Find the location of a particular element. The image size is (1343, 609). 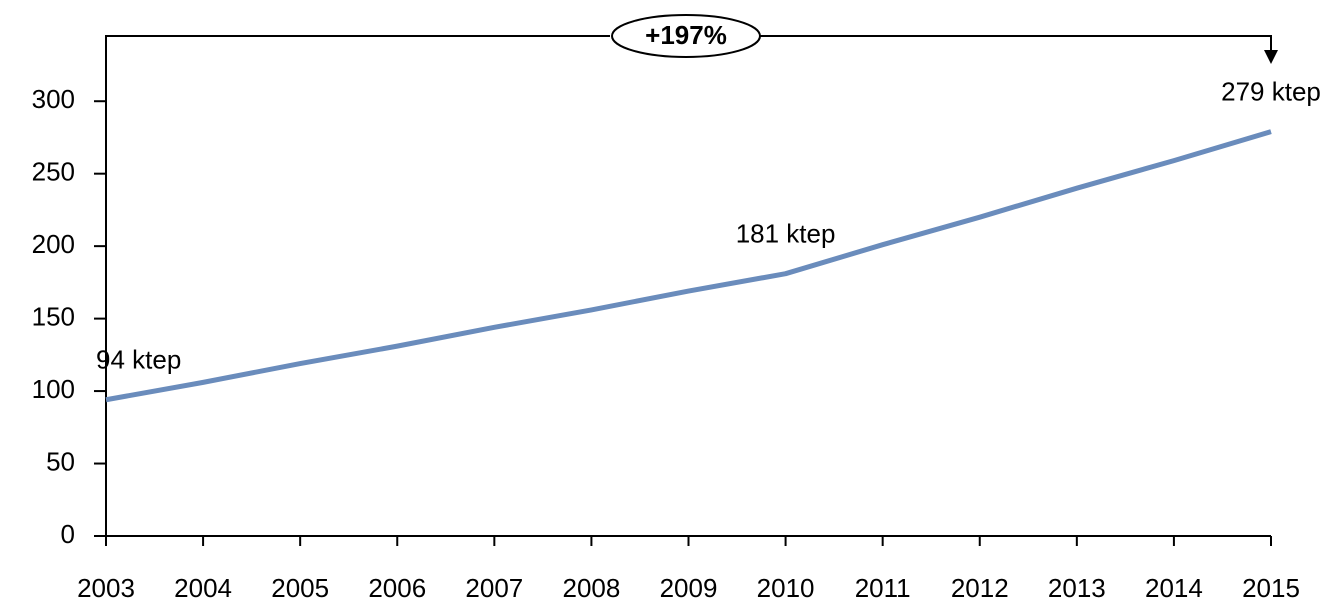

x-tick-label: 2006 is located at coordinates (397, 588).